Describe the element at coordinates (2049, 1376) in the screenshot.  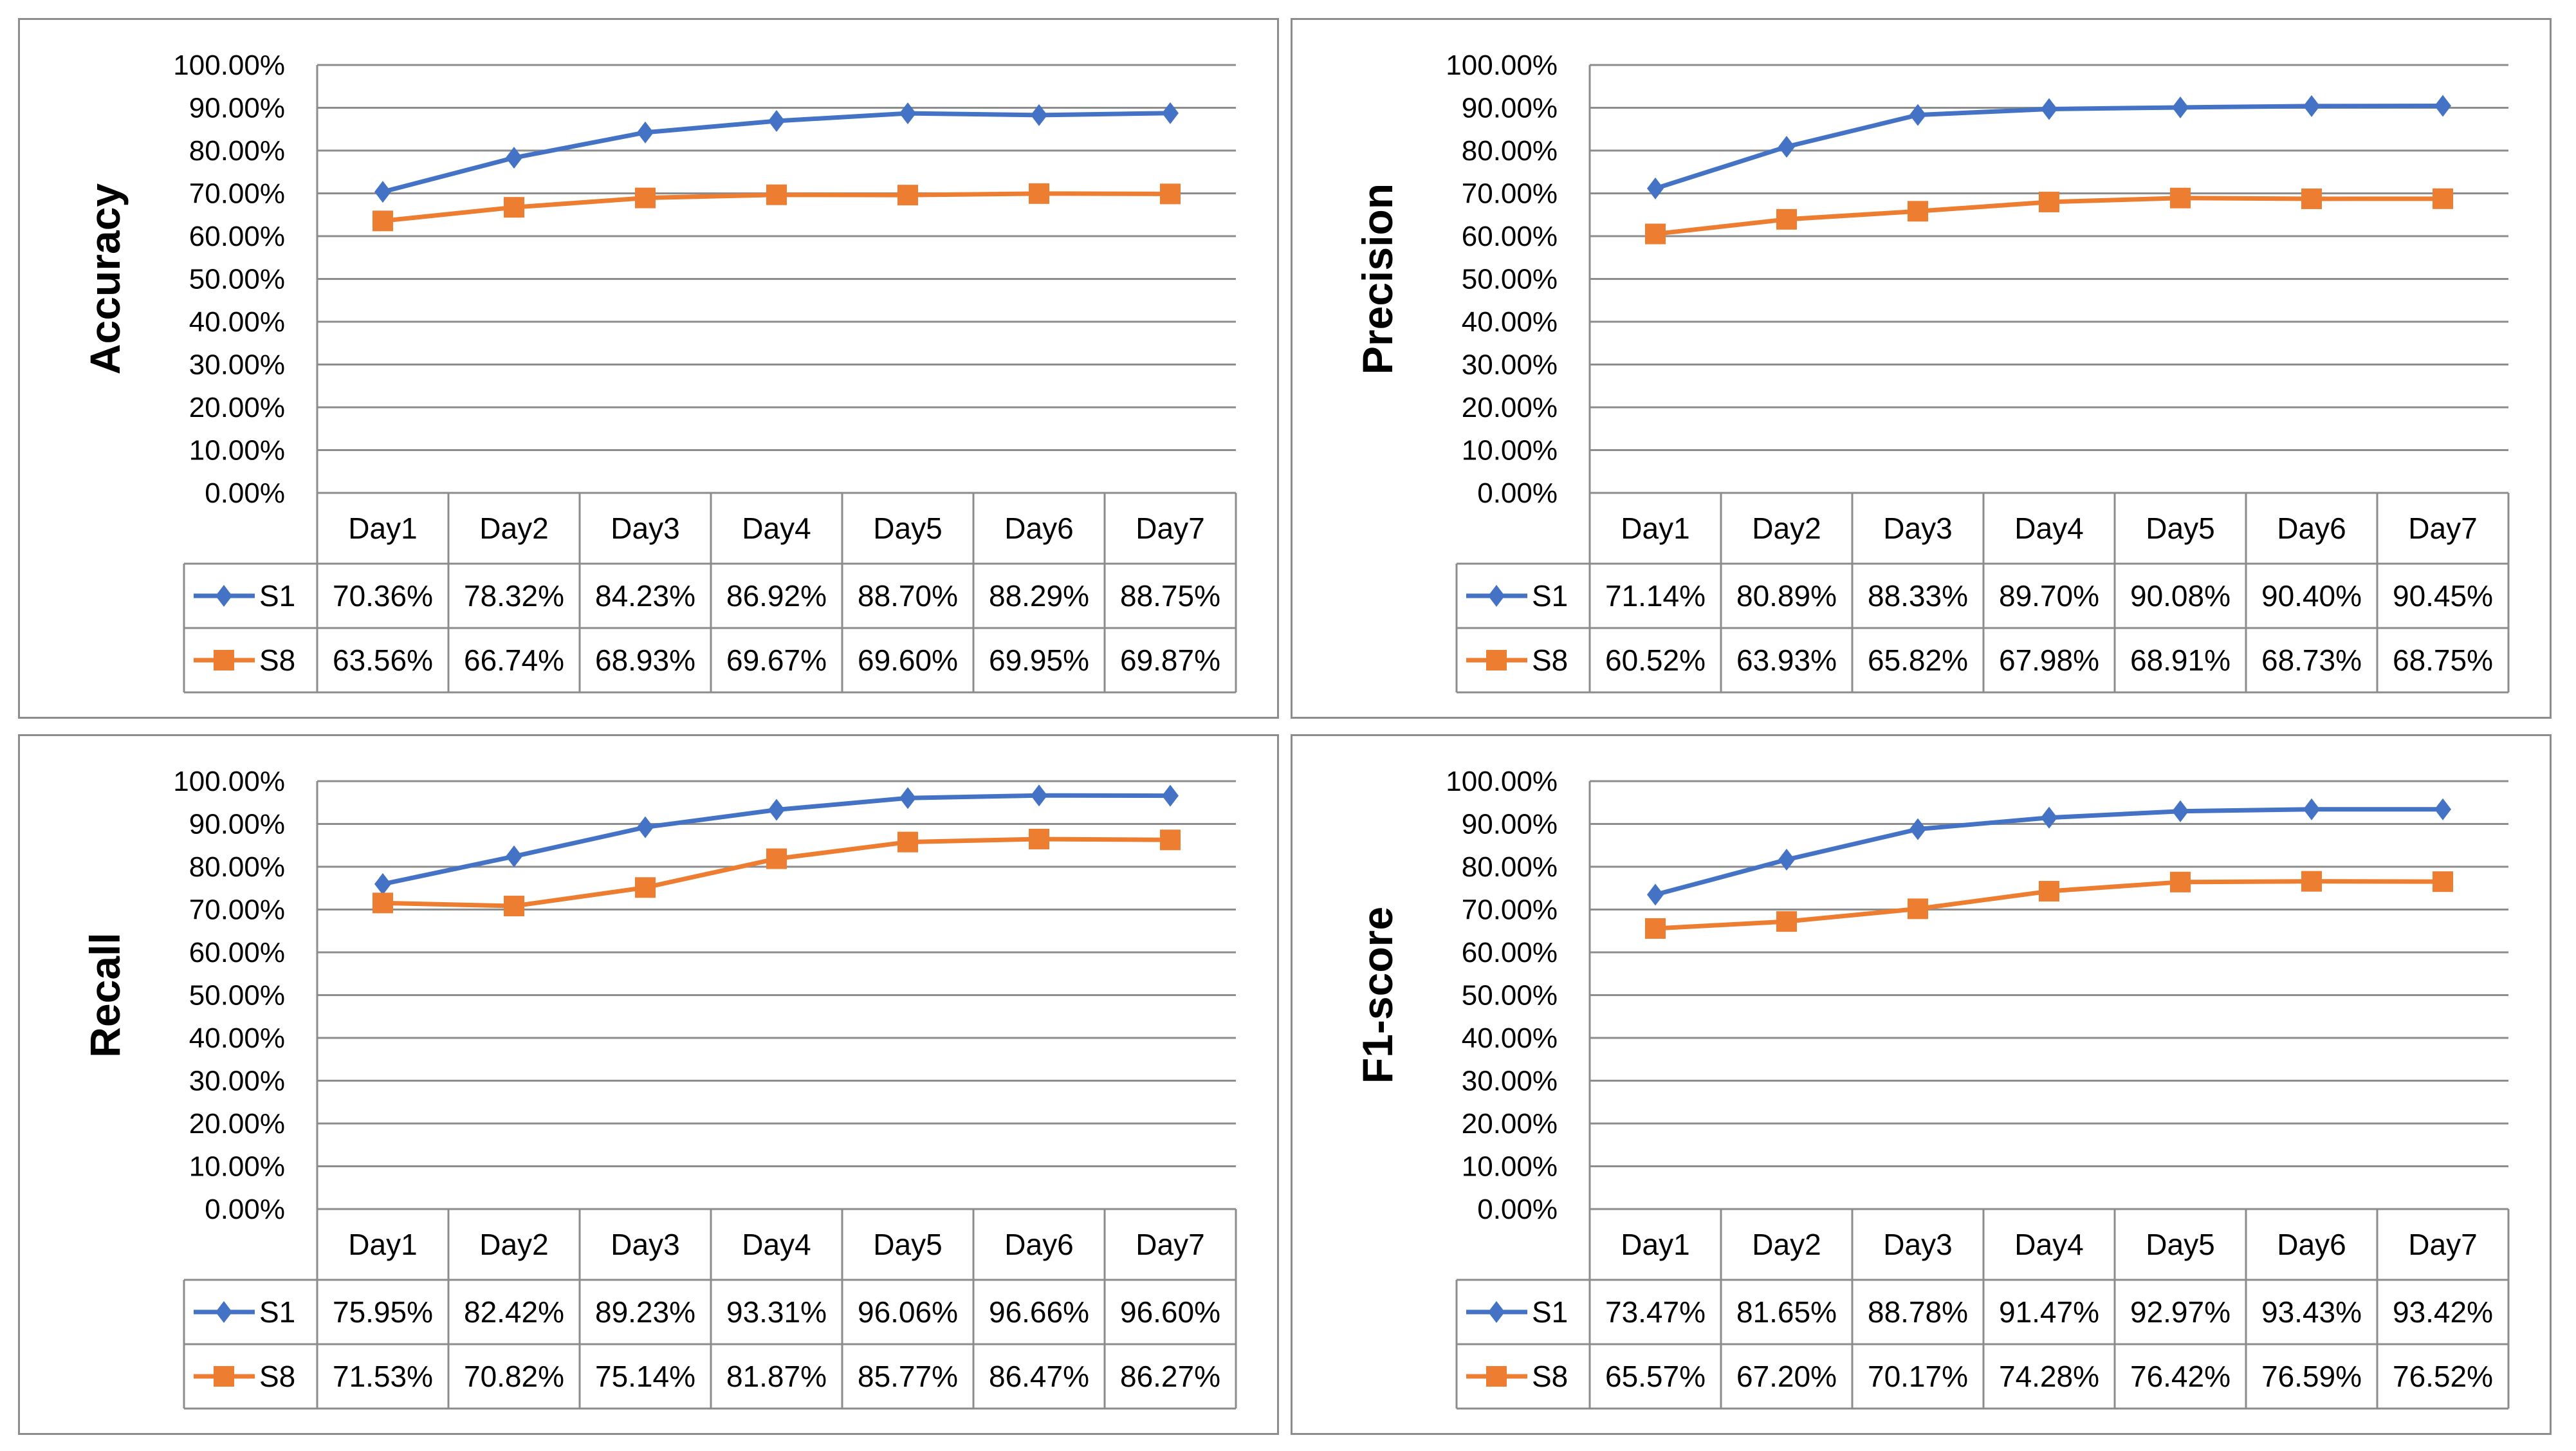
I see `data-label-s8: 74.28%` at that location.